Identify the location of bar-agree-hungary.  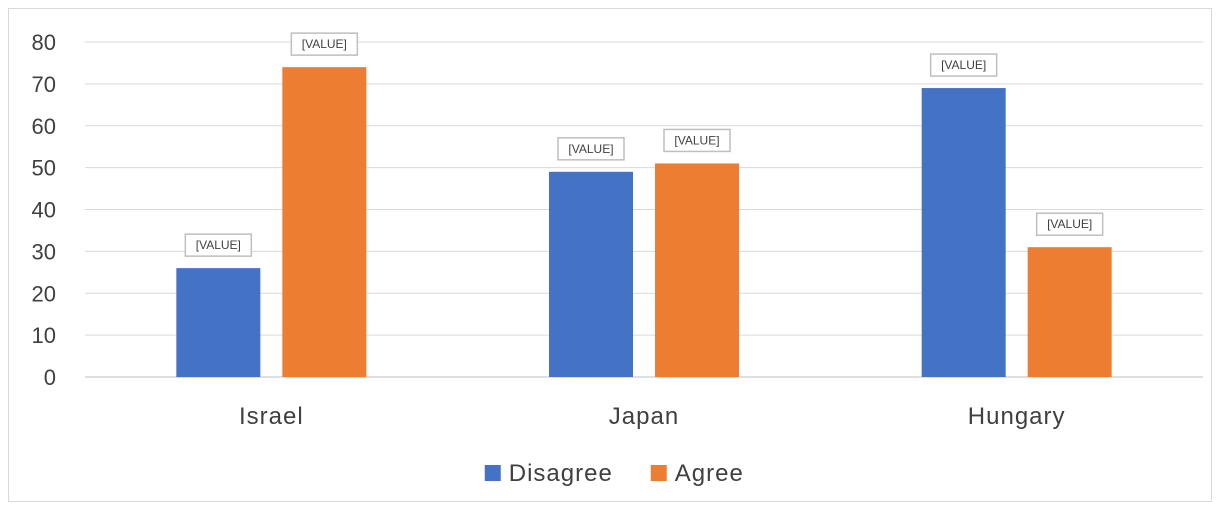
(1069, 312).